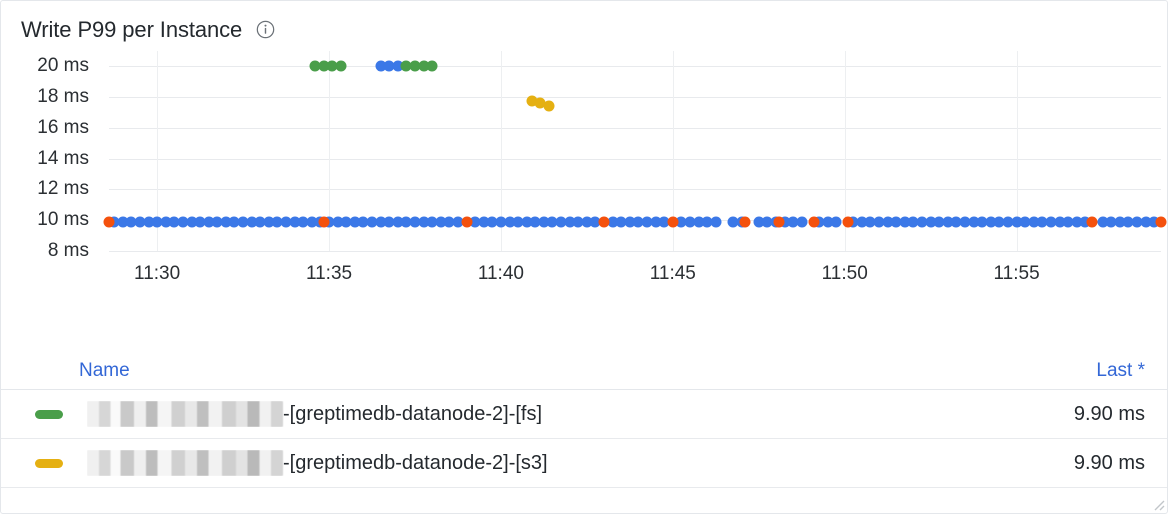 The width and height of the screenshot is (1168, 514). What do you see at coordinates (317, 463) in the screenshot?
I see `series-name: -[greptimedb-datanode-2]-[s3]` at bounding box center [317, 463].